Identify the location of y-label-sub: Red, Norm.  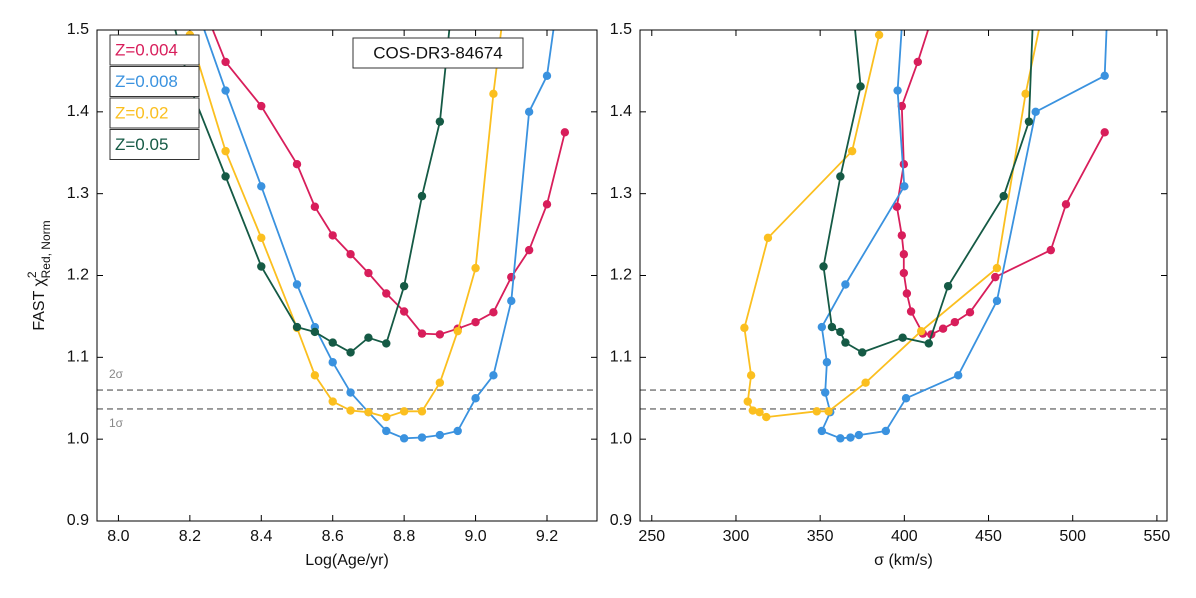
(46, 249).